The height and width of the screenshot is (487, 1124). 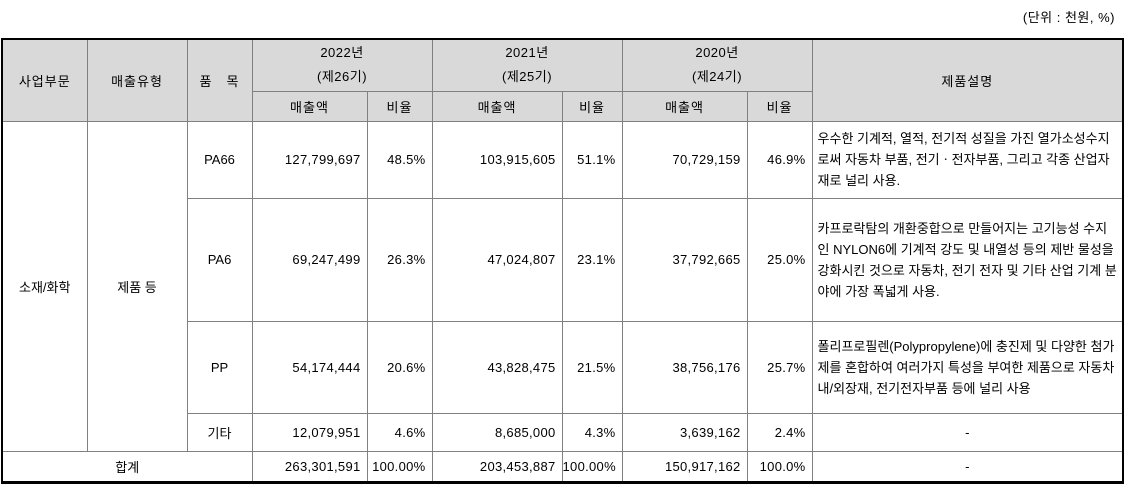 What do you see at coordinates (399, 106) in the screenshot?
I see `header-2022-ratio: 비율` at bounding box center [399, 106].